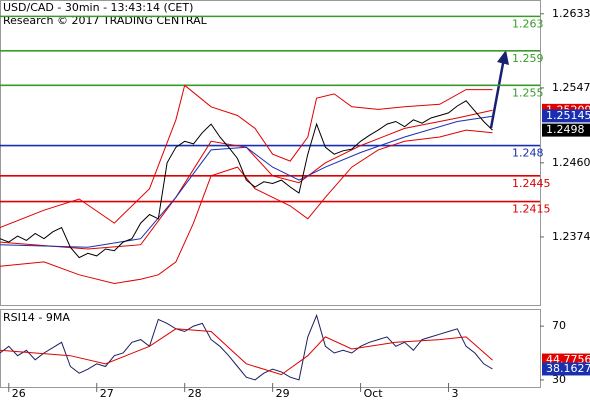 The image size is (590, 400). I want to click on x-tick-label: 28, so click(195, 393).